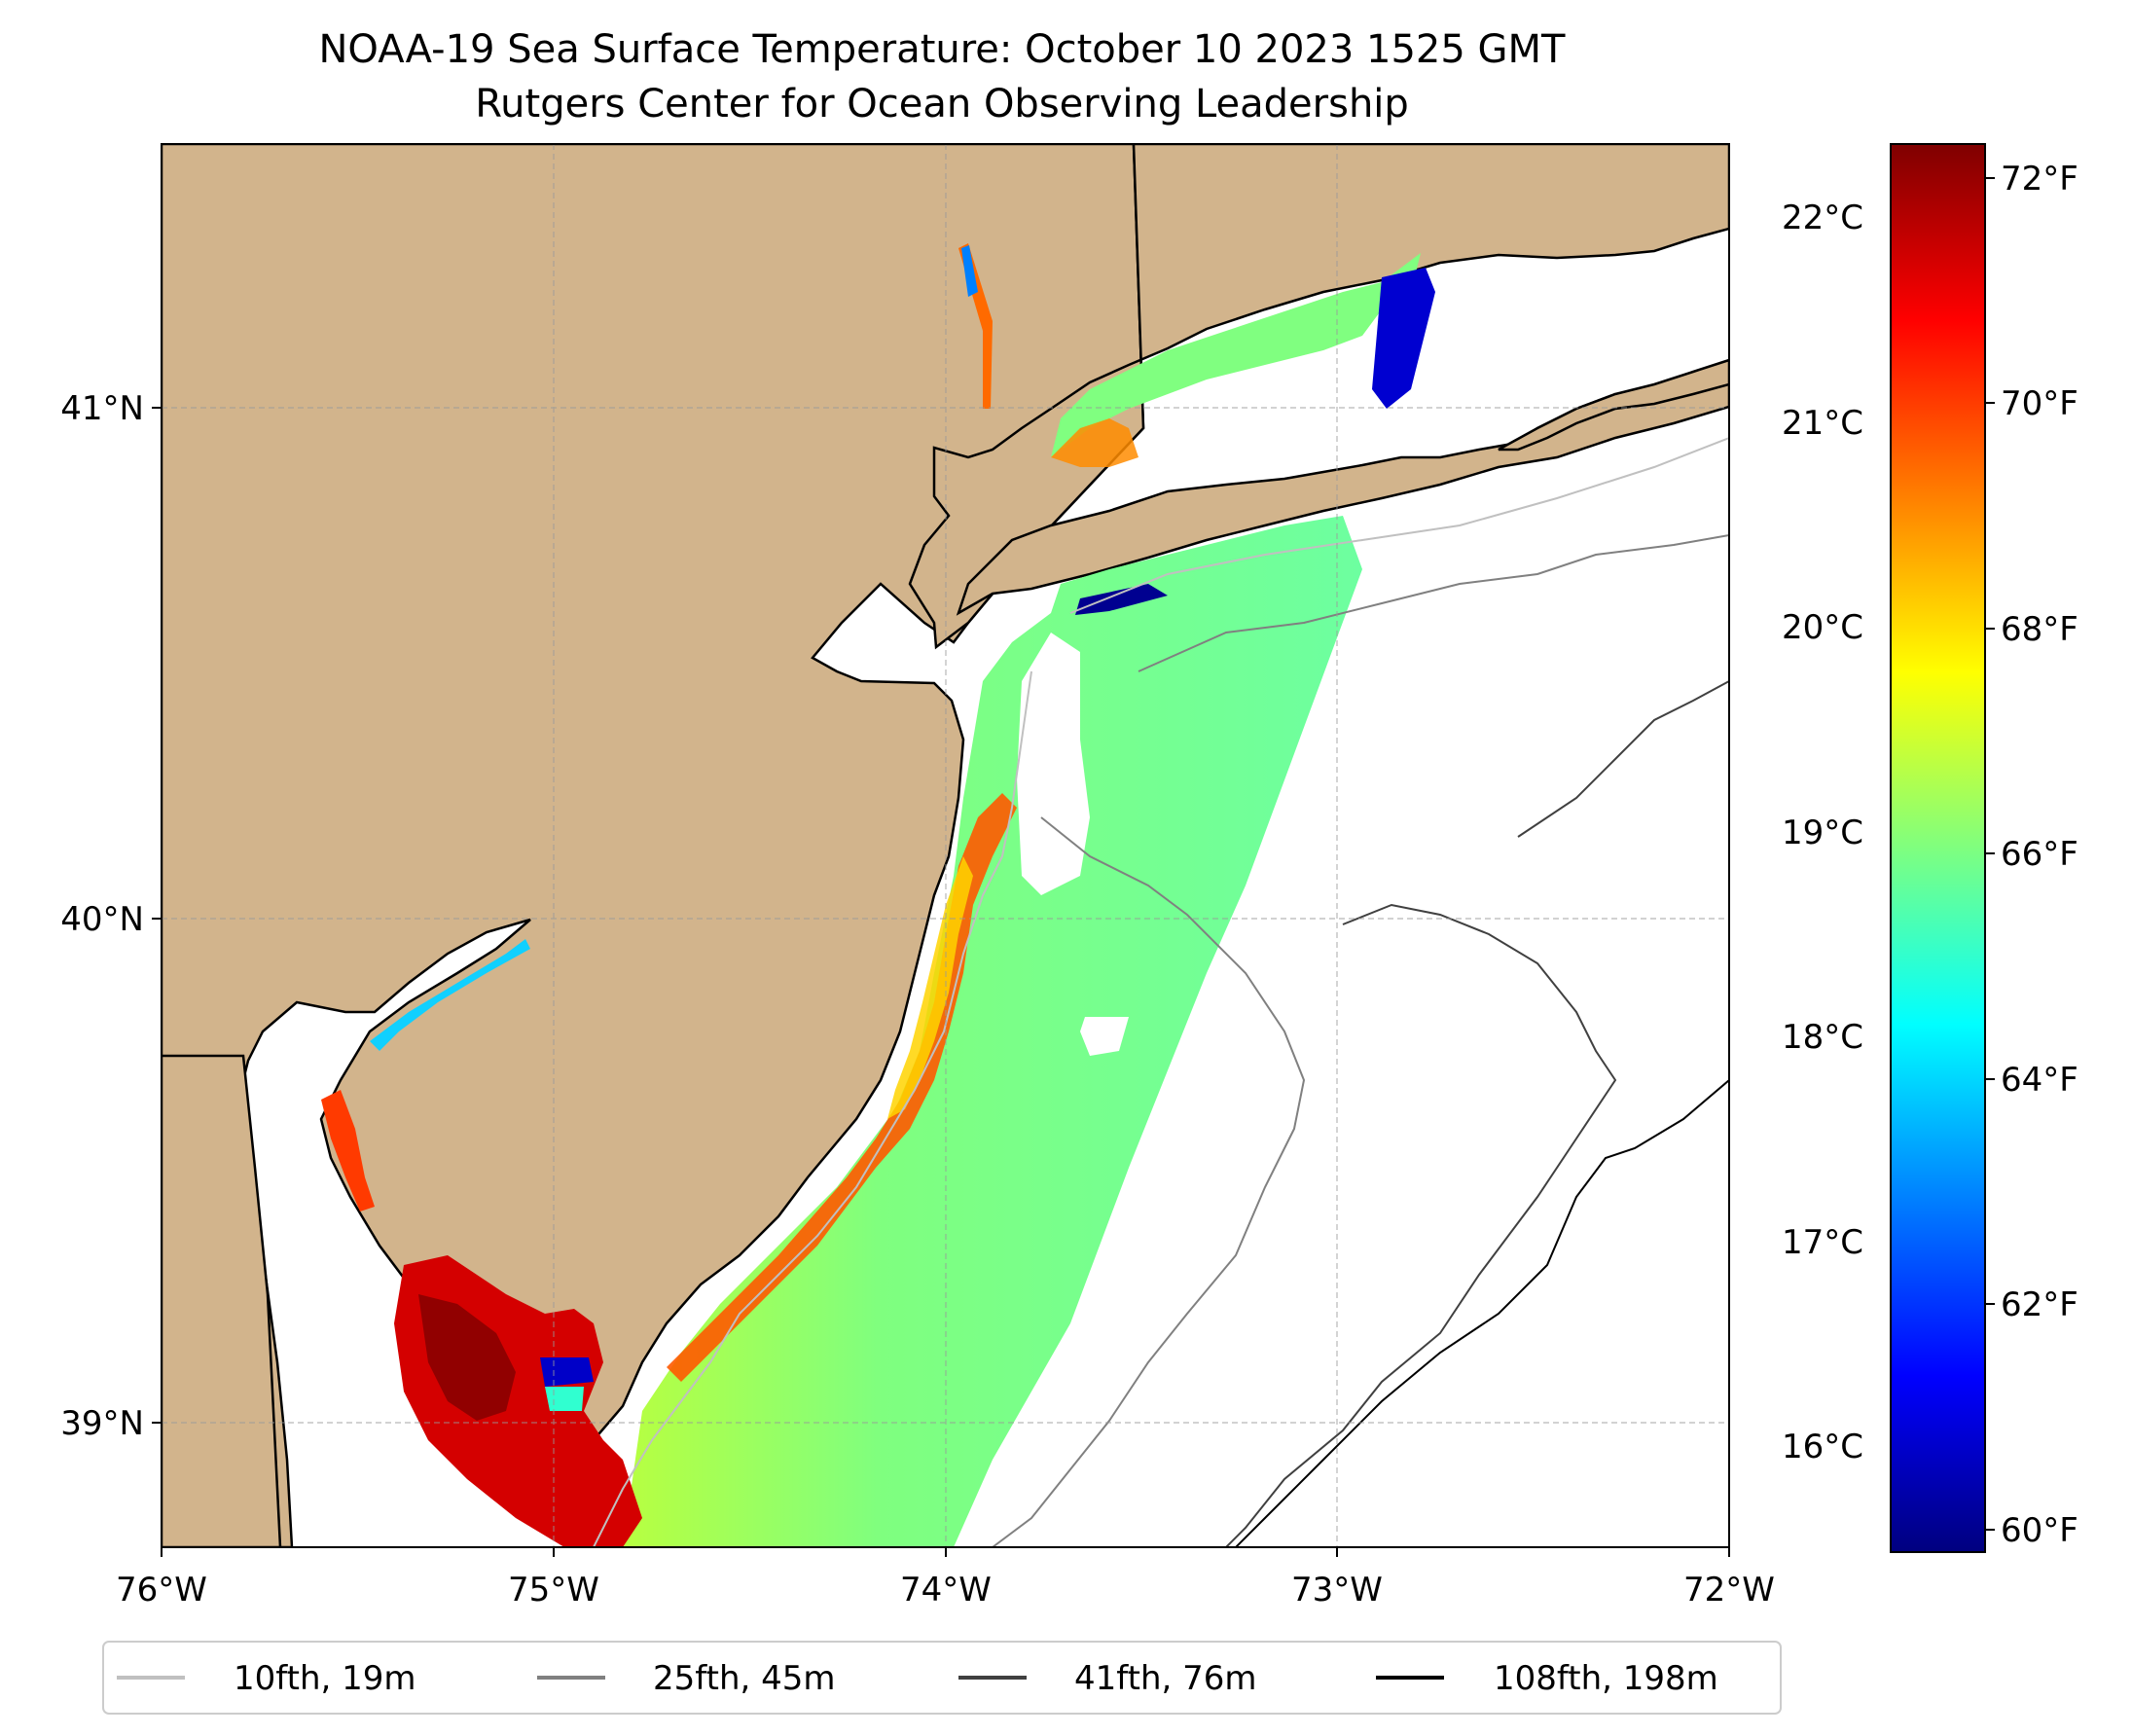  Describe the element at coordinates (2040, 180) in the screenshot. I see `f-tick-72: 72°F` at that location.